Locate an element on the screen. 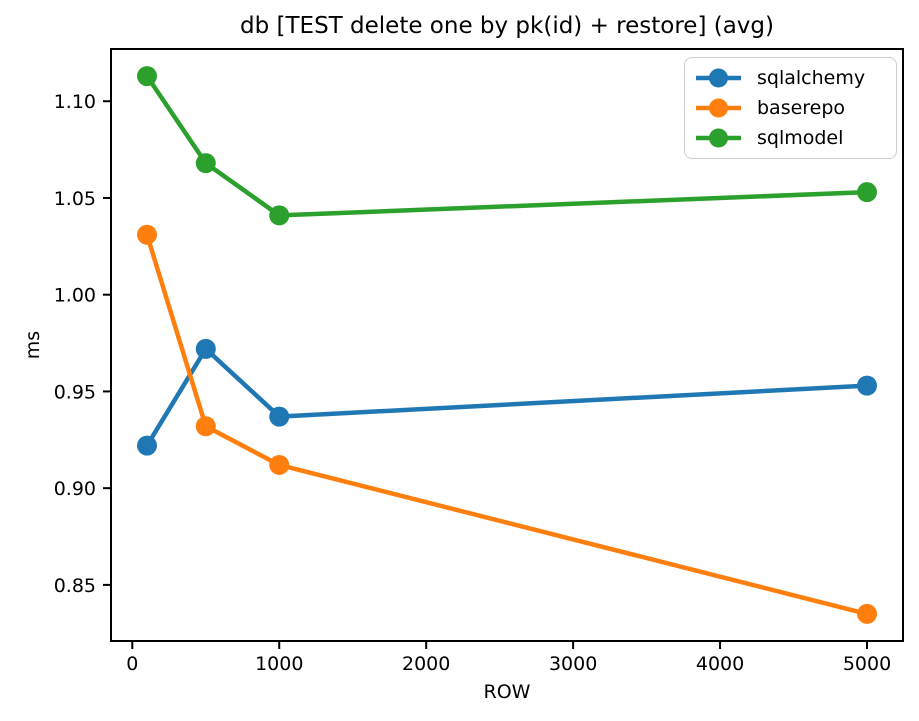 The height and width of the screenshot is (721, 919). x-axis-label: ROW is located at coordinates (507, 692).